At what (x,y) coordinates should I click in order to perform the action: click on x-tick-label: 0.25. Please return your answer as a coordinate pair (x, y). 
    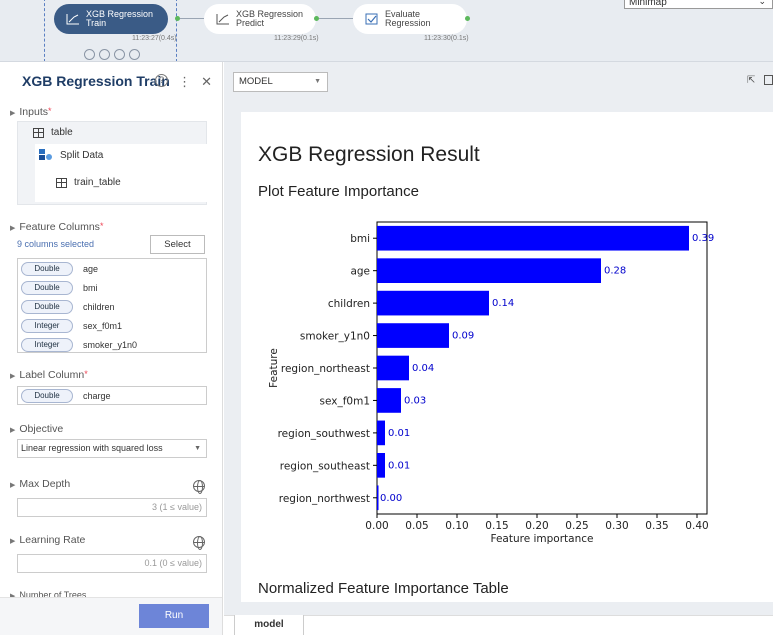
    Looking at the image, I should click on (576, 526).